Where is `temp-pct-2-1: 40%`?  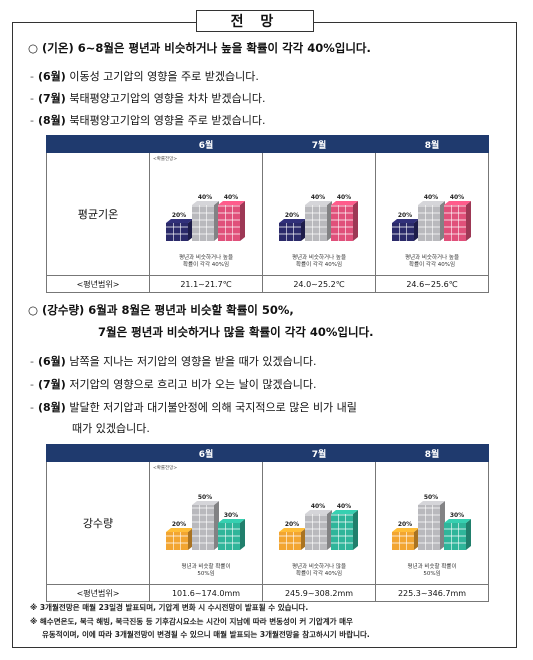 temp-pct-2-1: 40% is located at coordinates (431, 197).